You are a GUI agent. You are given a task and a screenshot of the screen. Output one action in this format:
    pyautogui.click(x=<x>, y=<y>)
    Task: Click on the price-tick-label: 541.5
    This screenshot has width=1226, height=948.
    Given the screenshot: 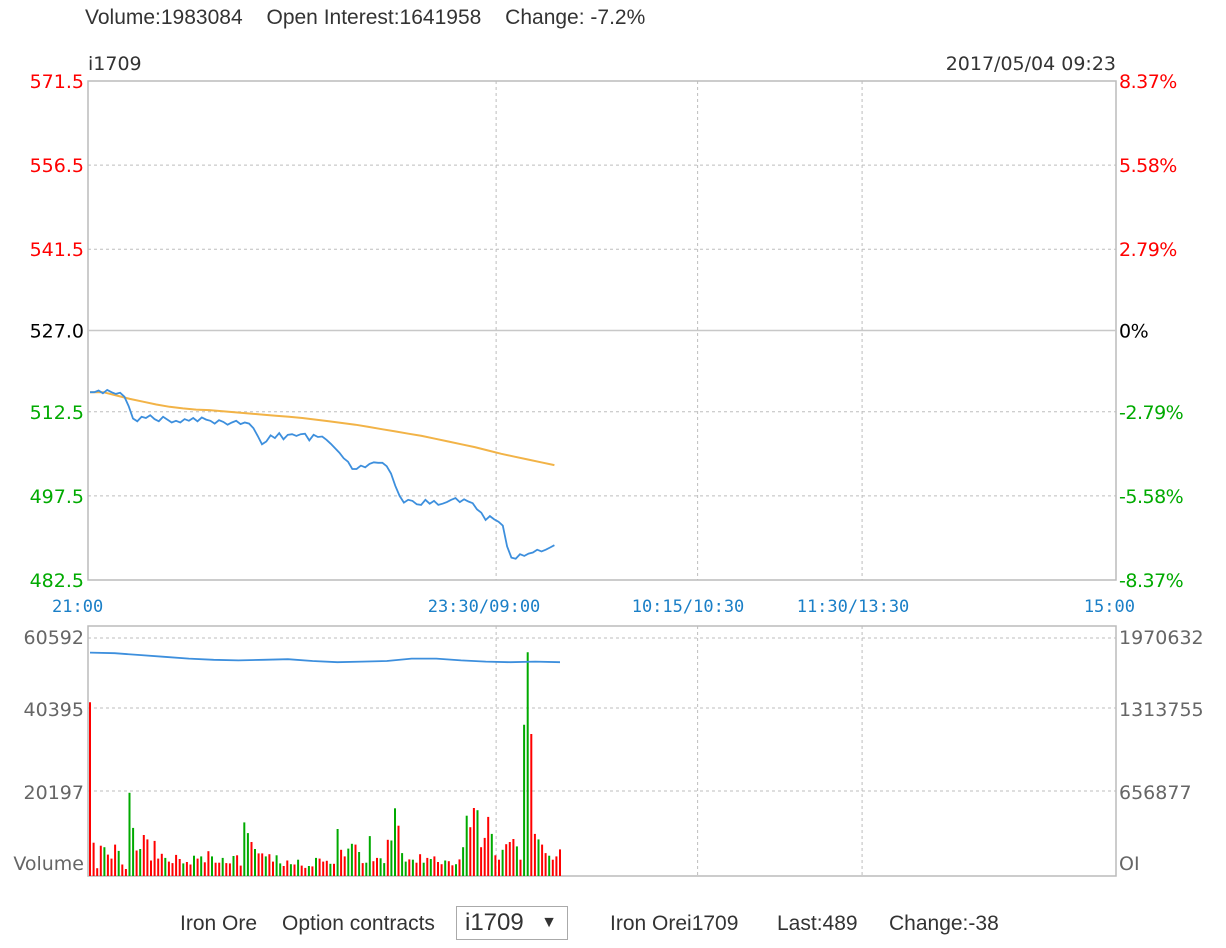 What is the action you would take?
    pyautogui.click(x=57, y=250)
    